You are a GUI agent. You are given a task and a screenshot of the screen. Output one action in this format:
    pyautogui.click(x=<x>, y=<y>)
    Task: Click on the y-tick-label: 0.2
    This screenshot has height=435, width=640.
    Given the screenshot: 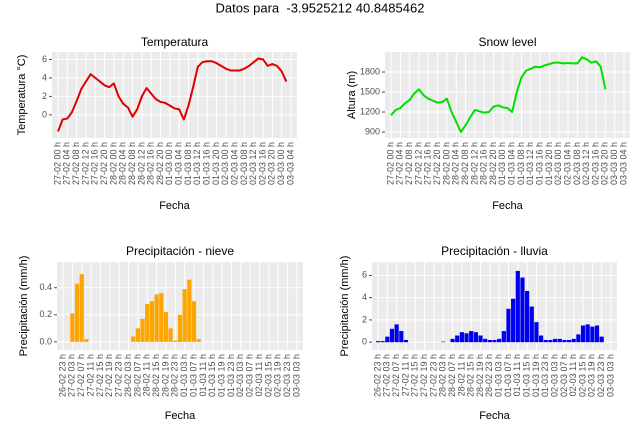 What is the action you would take?
    pyautogui.click(x=45, y=314)
    